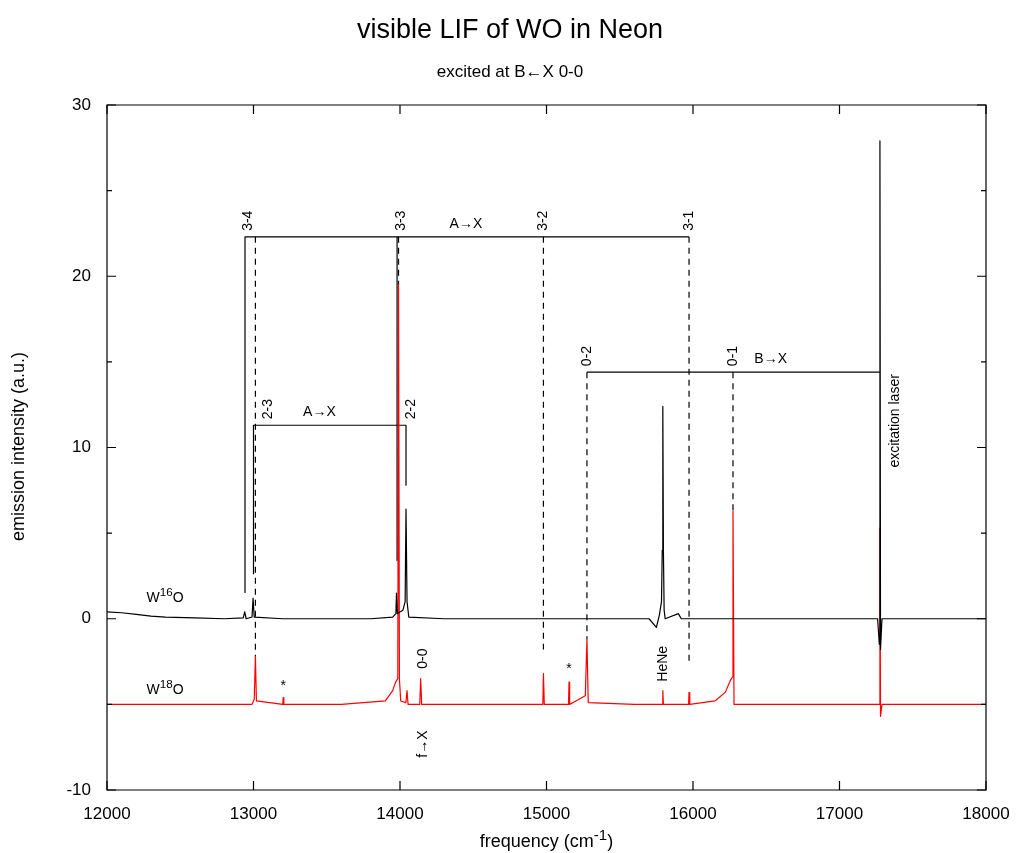  Describe the element at coordinates (165, 594) in the screenshot. I see `series-label: W$^{16}$O` at that location.